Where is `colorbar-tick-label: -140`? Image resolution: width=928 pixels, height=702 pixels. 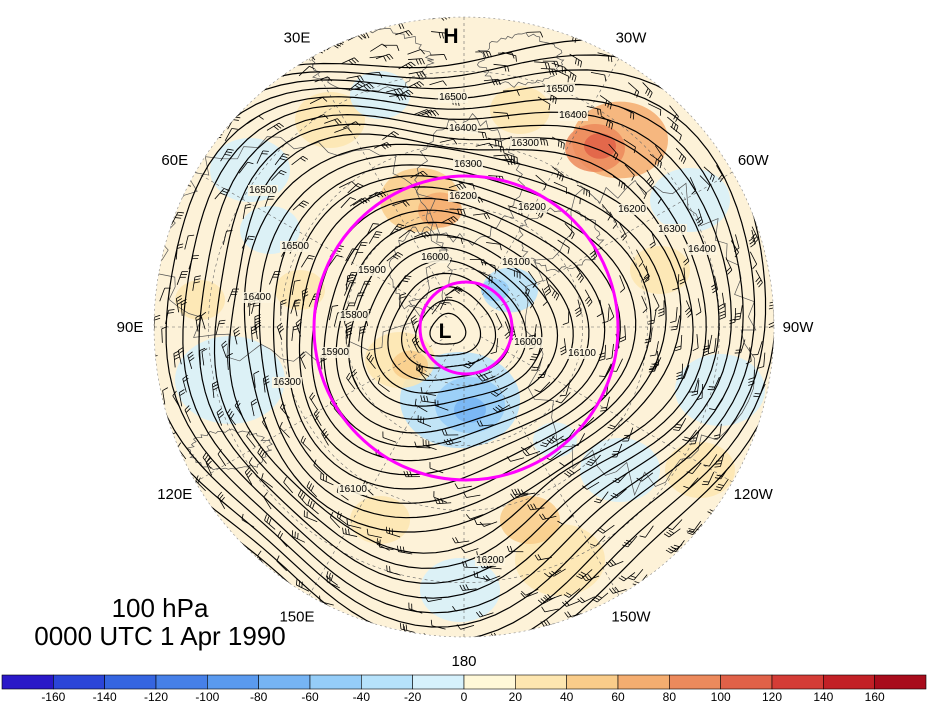 colorbar-tick-label: -140 is located at coordinates (105, 696).